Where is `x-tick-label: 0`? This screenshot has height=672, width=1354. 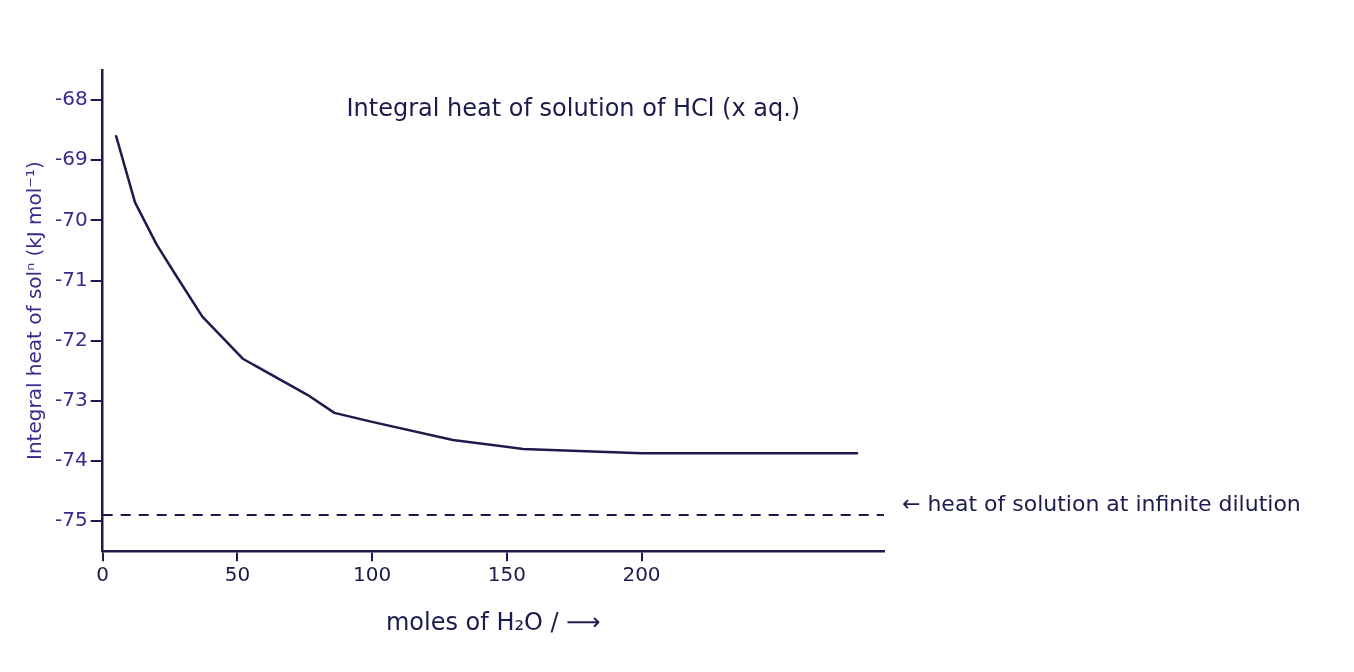 x-tick-label: 0 is located at coordinates (103, 574).